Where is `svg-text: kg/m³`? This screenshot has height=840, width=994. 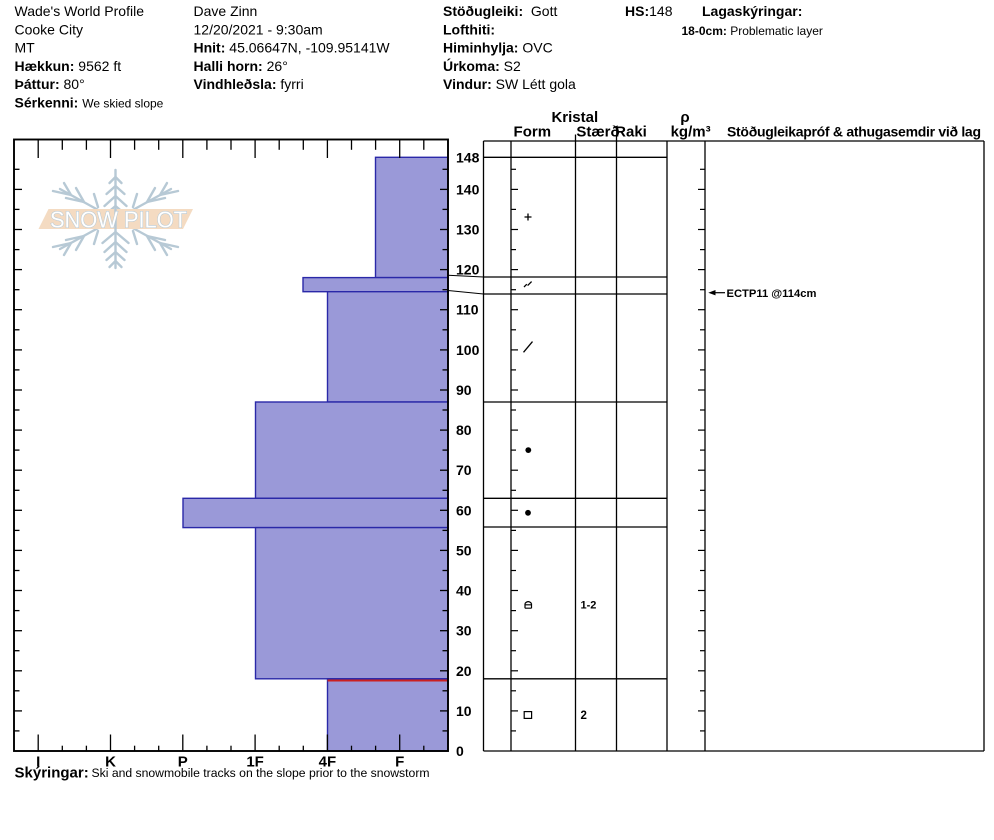
svg-text: kg/m³ is located at coordinates (691, 132).